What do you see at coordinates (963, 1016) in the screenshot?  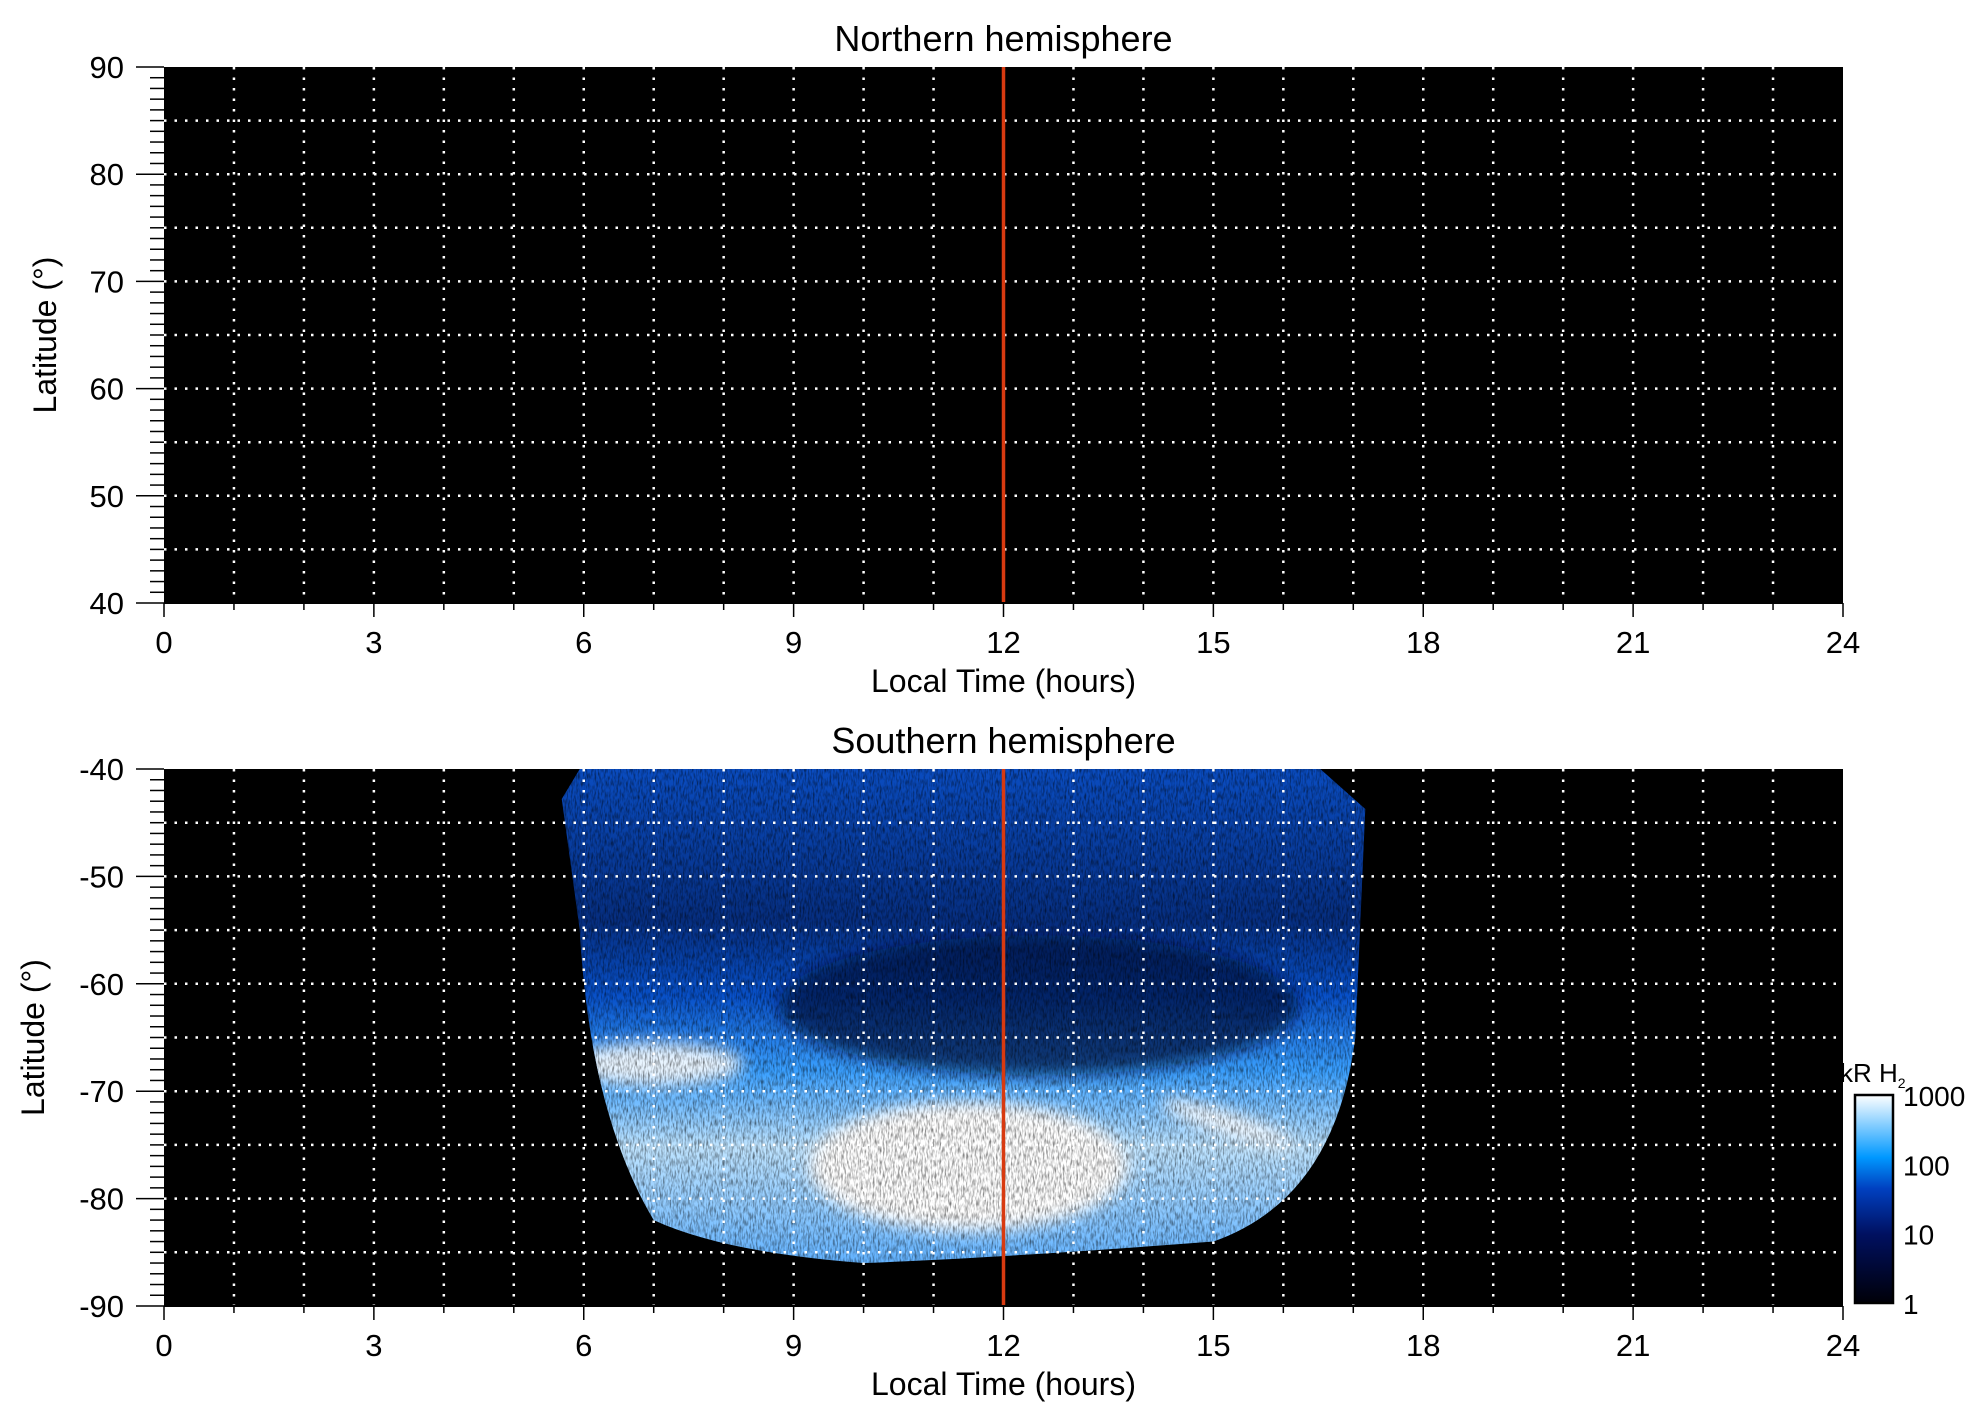 I see `auroral-emission` at bounding box center [963, 1016].